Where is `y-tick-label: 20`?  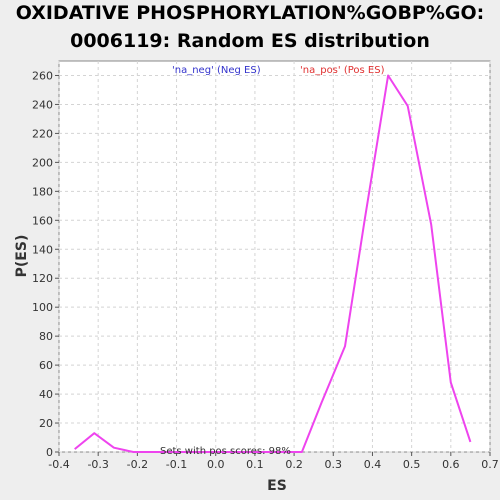 y-tick-label: 20 is located at coordinates (46, 423).